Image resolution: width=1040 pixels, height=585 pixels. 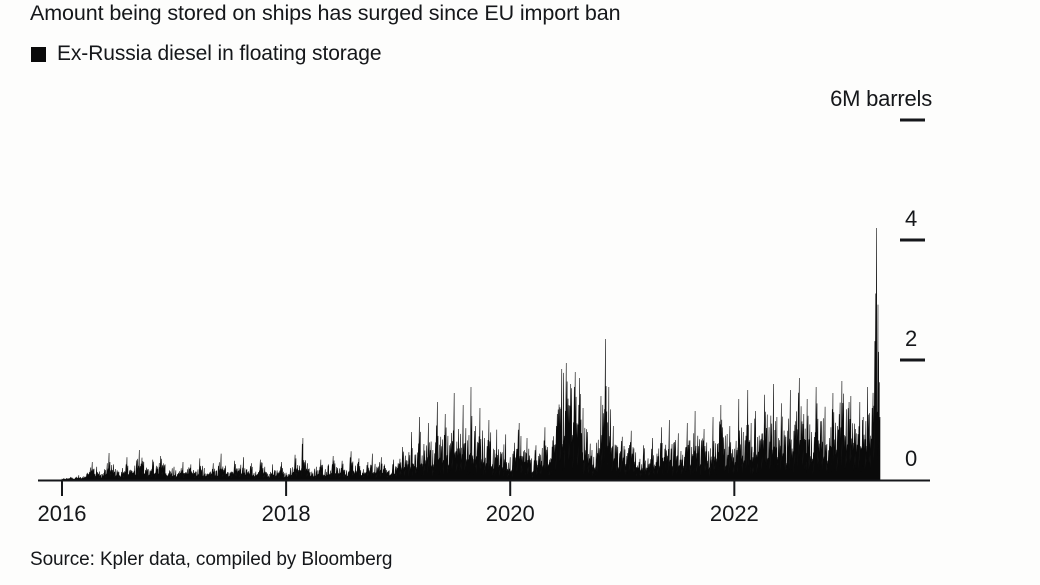 What do you see at coordinates (219, 53) in the screenshot?
I see `legend-label-ex-russia-diesel: Ex-Russia diesel in floating storage` at bounding box center [219, 53].